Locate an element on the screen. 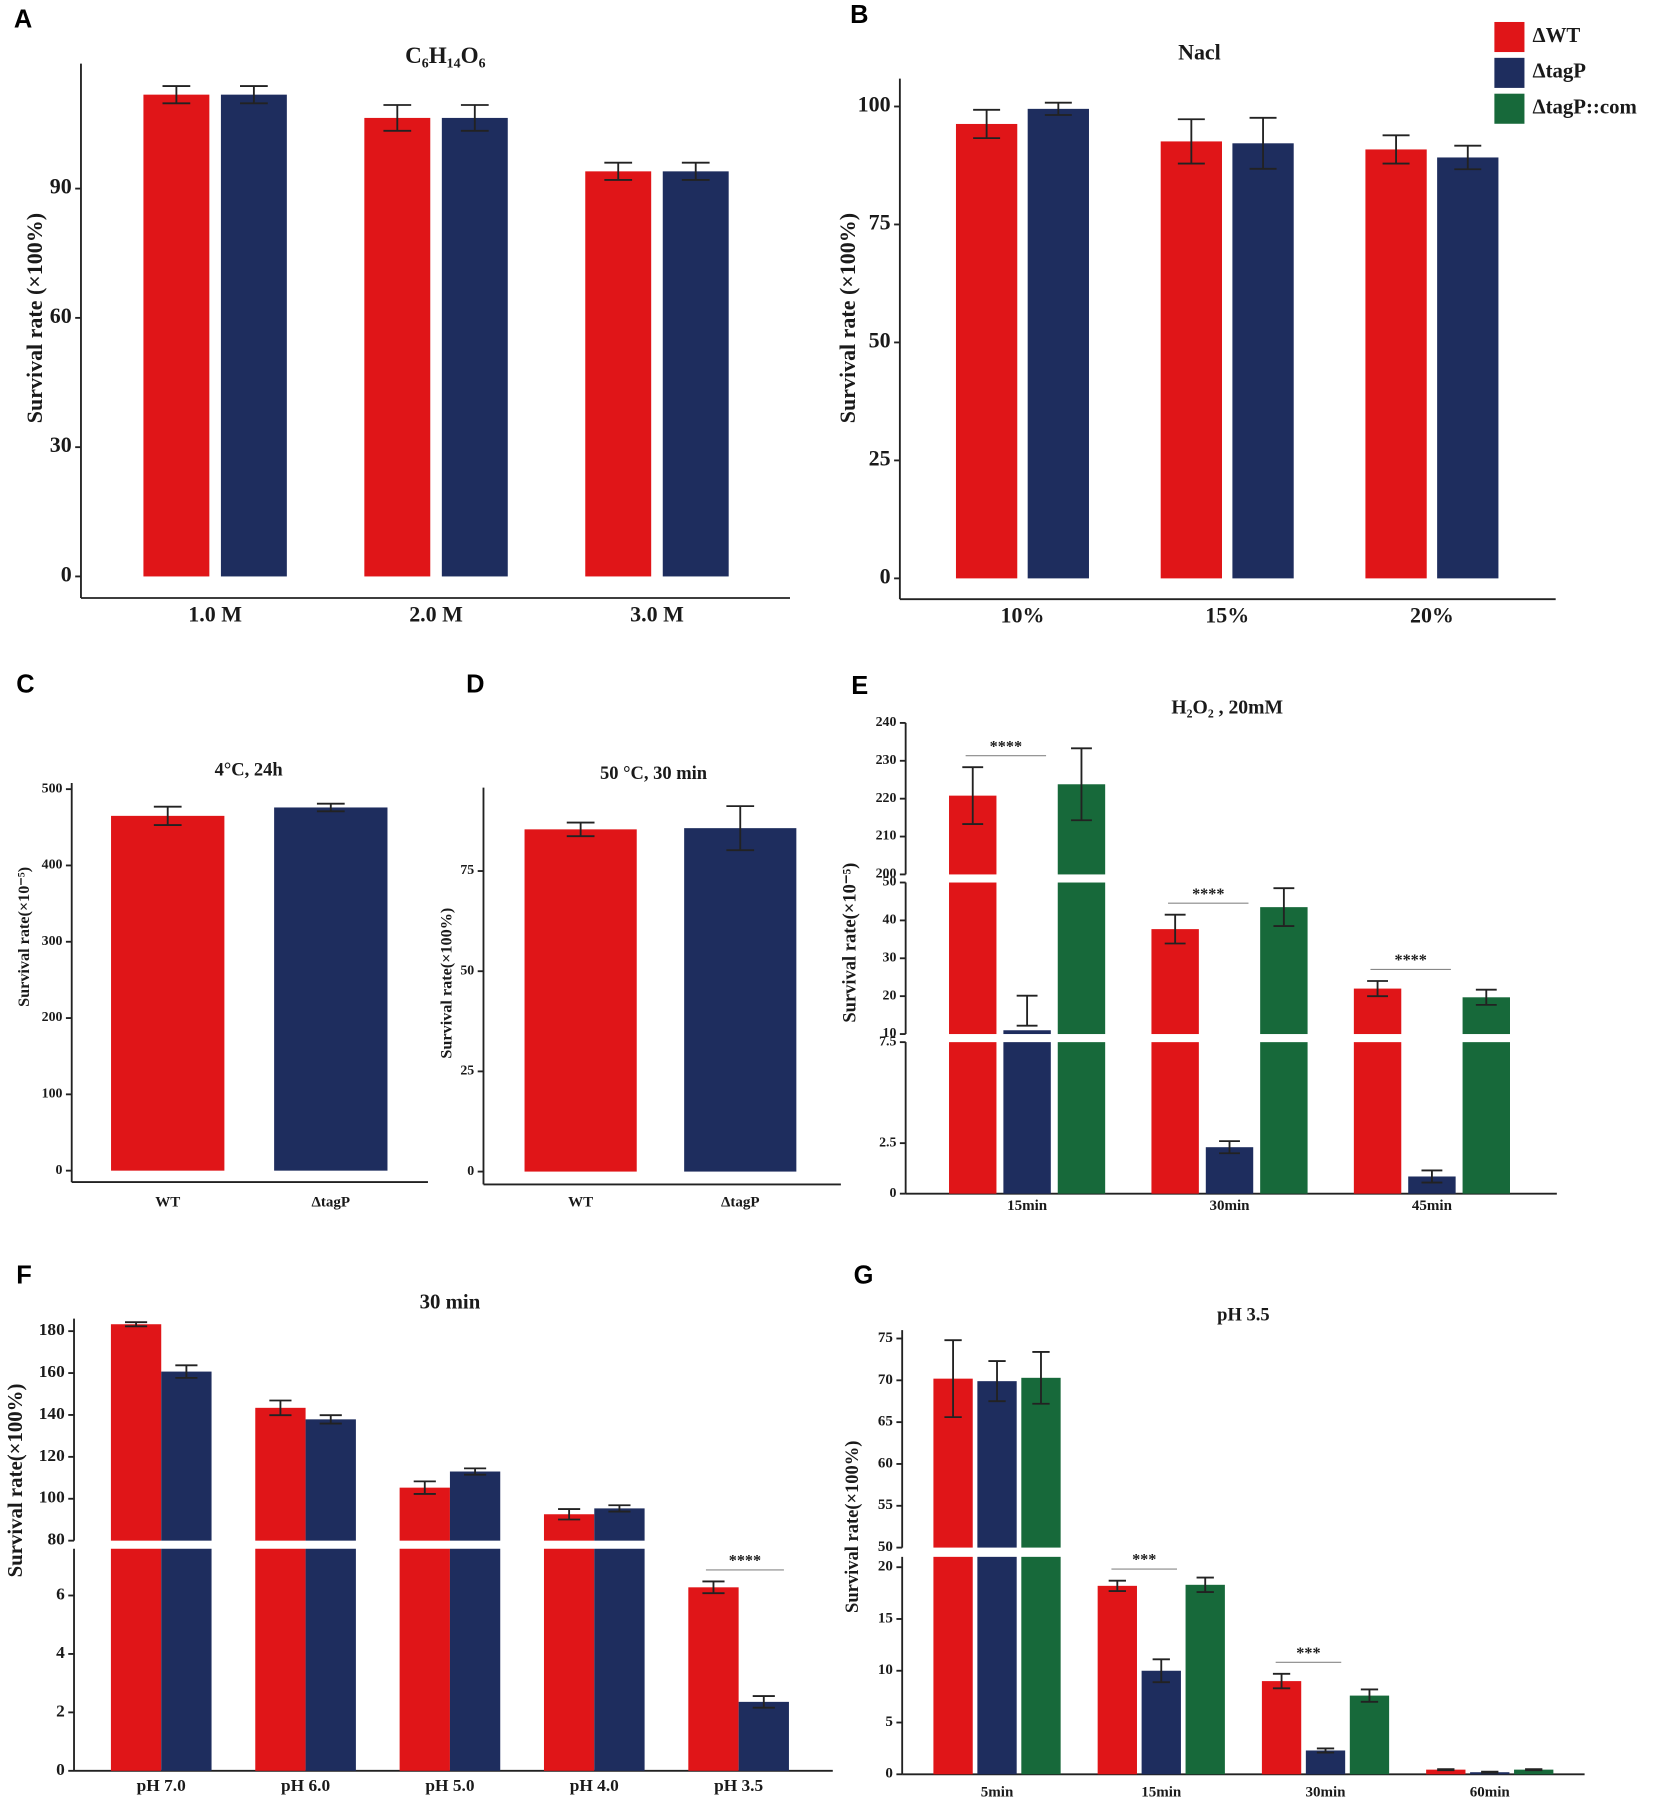 The width and height of the screenshot is (1654, 1809). x-tick-label: pH 6.0 is located at coordinates (305, 1785).